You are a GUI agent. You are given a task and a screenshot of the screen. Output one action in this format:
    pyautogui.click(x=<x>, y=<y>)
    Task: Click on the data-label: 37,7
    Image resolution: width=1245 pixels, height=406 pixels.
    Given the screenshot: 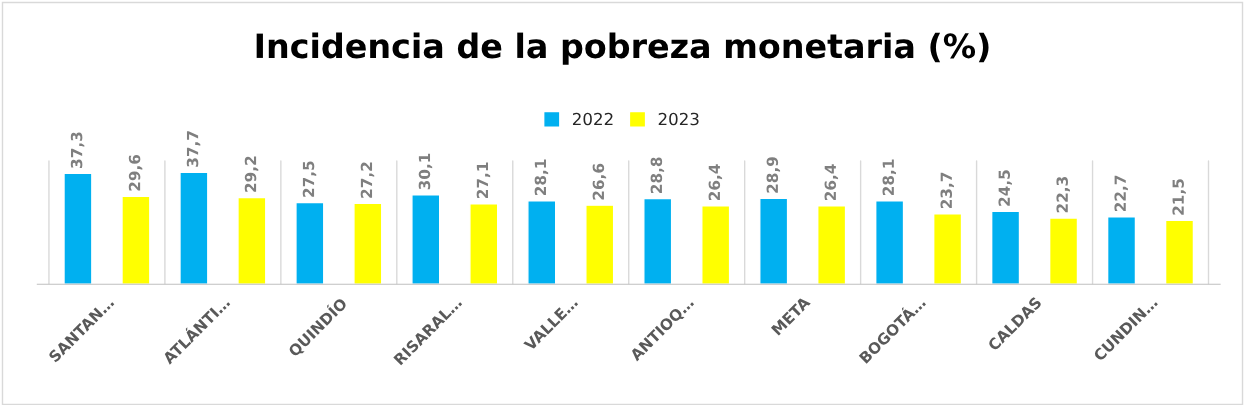 What is the action you would take?
    pyautogui.click(x=193, y=149)
    